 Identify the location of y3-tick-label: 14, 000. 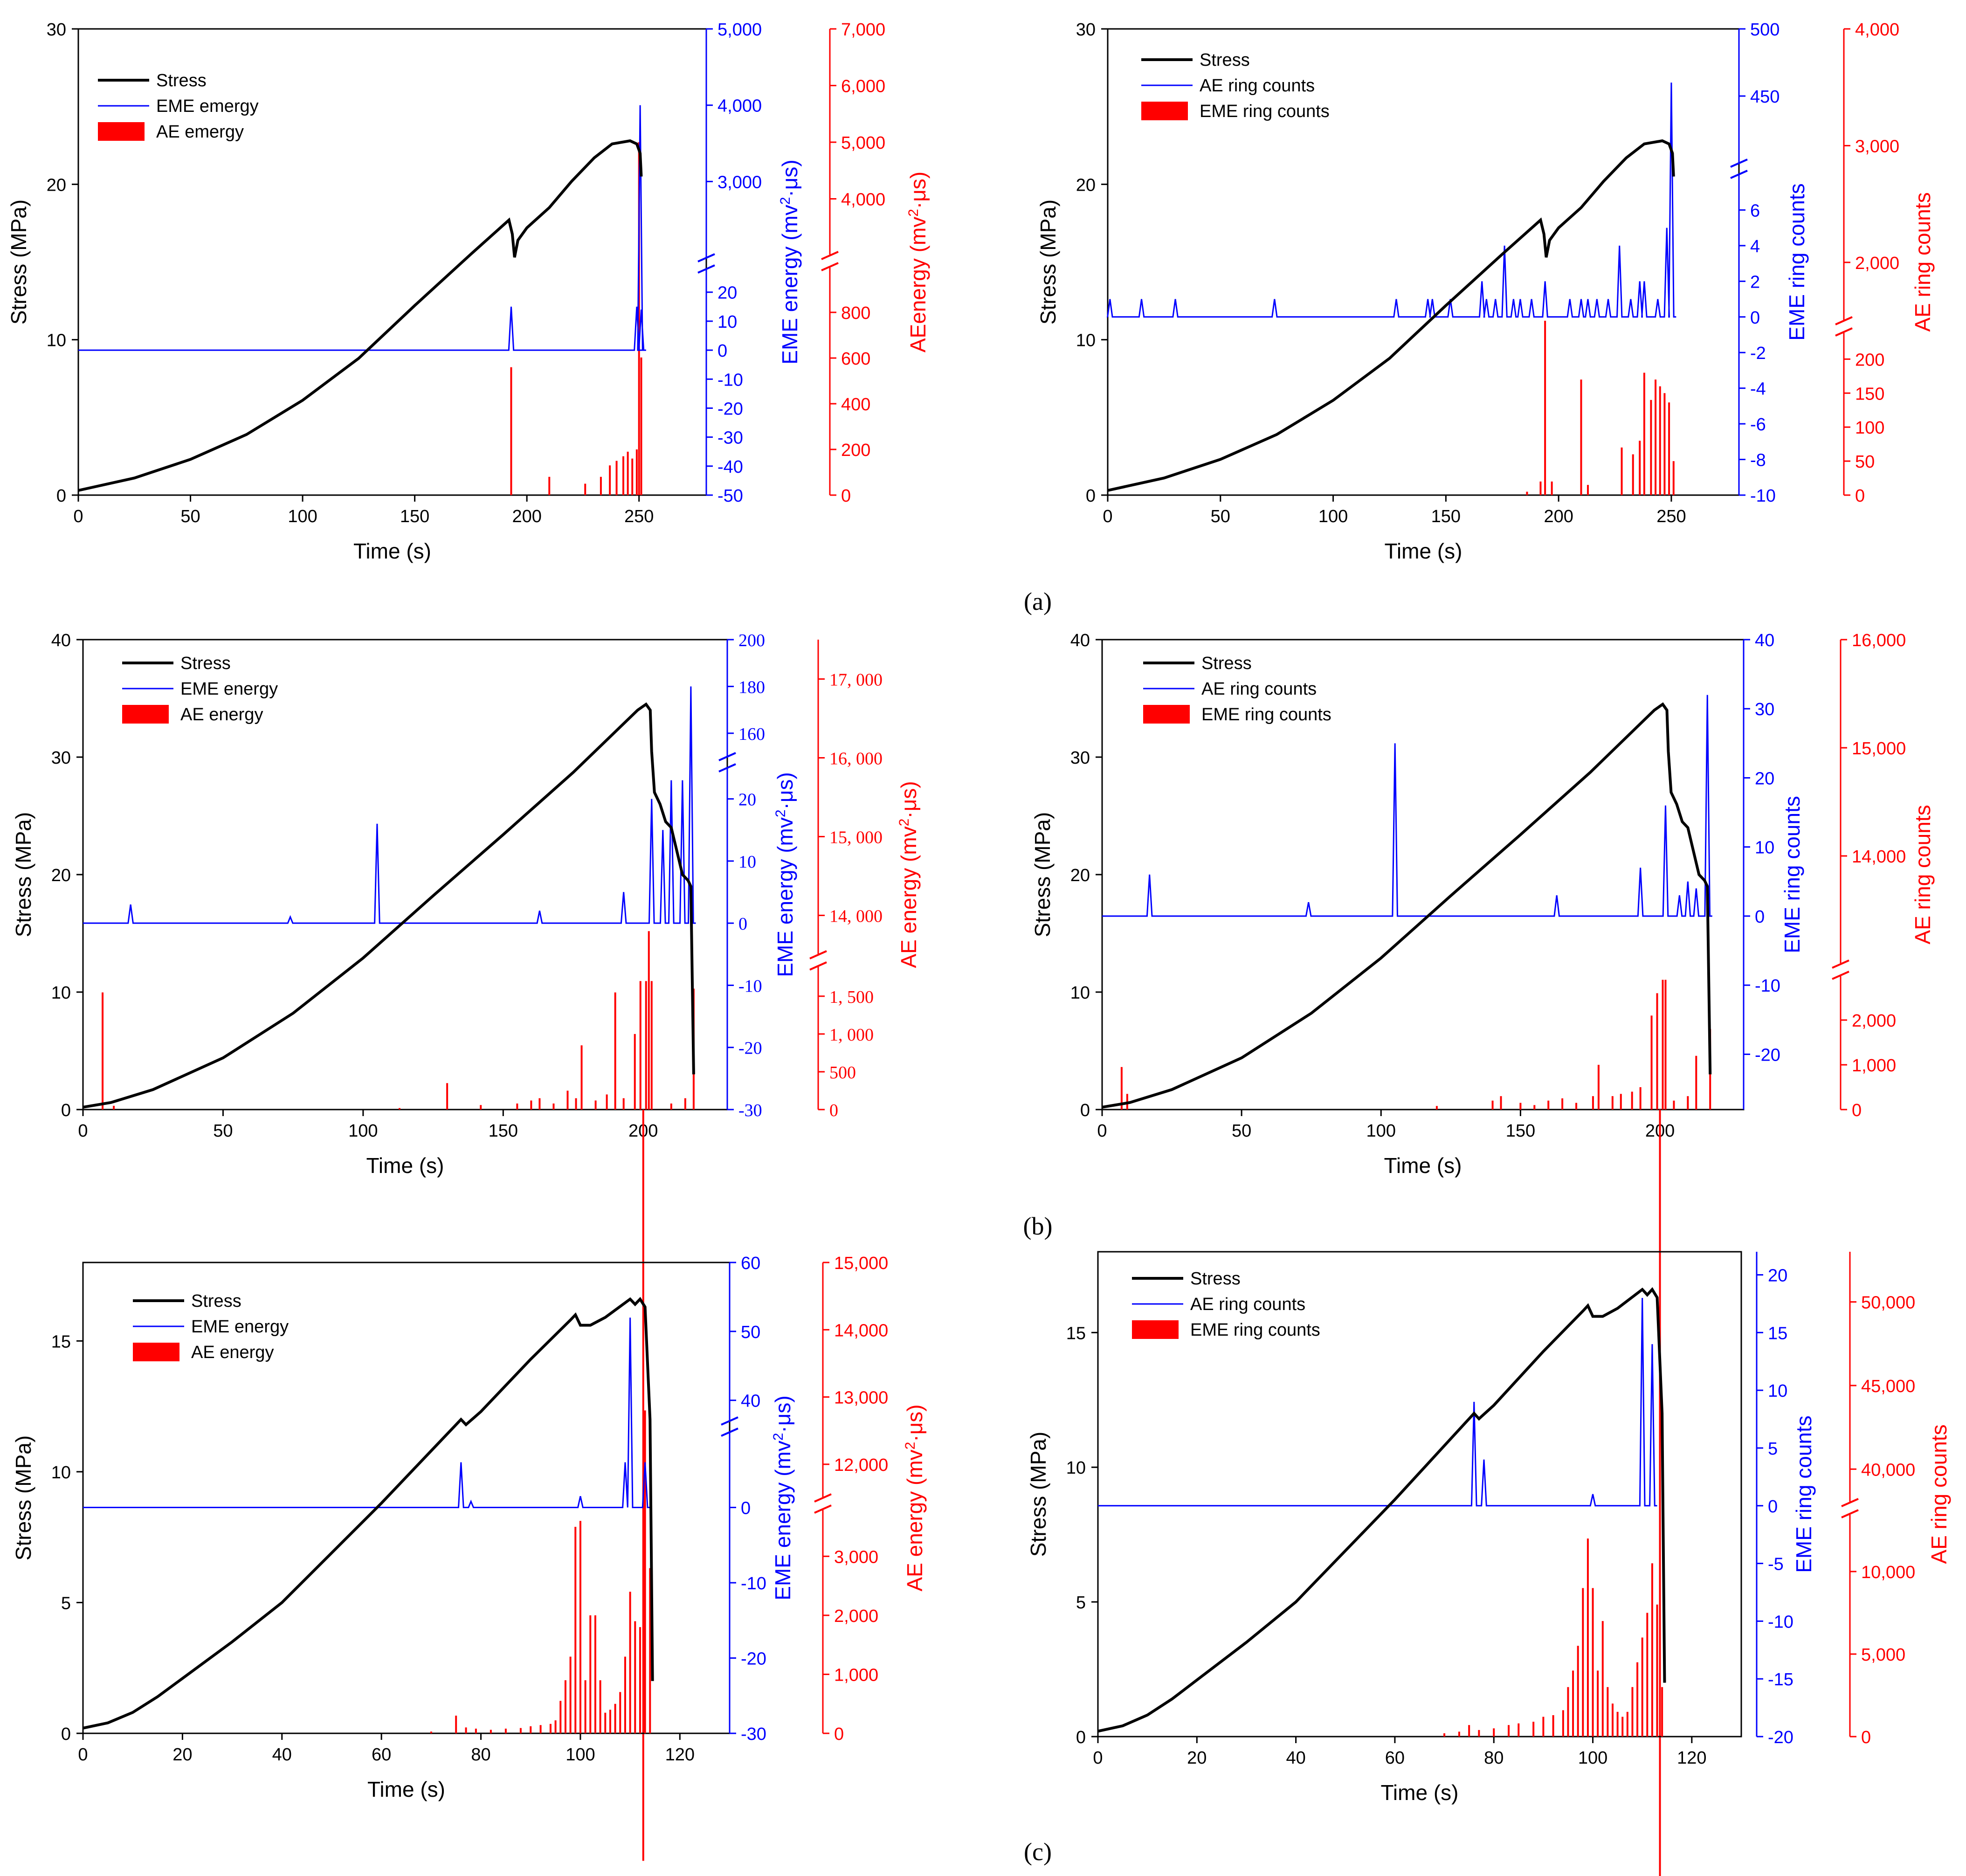
(856, 917).